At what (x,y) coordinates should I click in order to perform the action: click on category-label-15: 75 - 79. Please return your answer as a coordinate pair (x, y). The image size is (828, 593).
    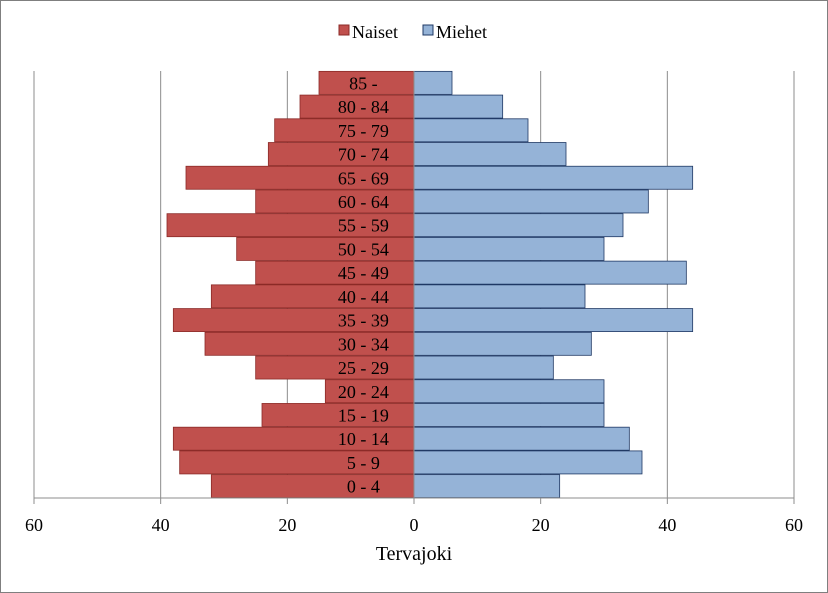
    Looking at the image, I should click on (363, 131).